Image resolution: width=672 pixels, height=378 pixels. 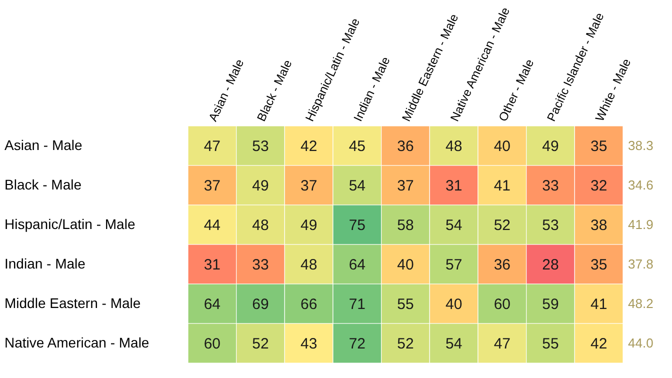 I want to click on data-label: 66, so click(x=309, y=304).